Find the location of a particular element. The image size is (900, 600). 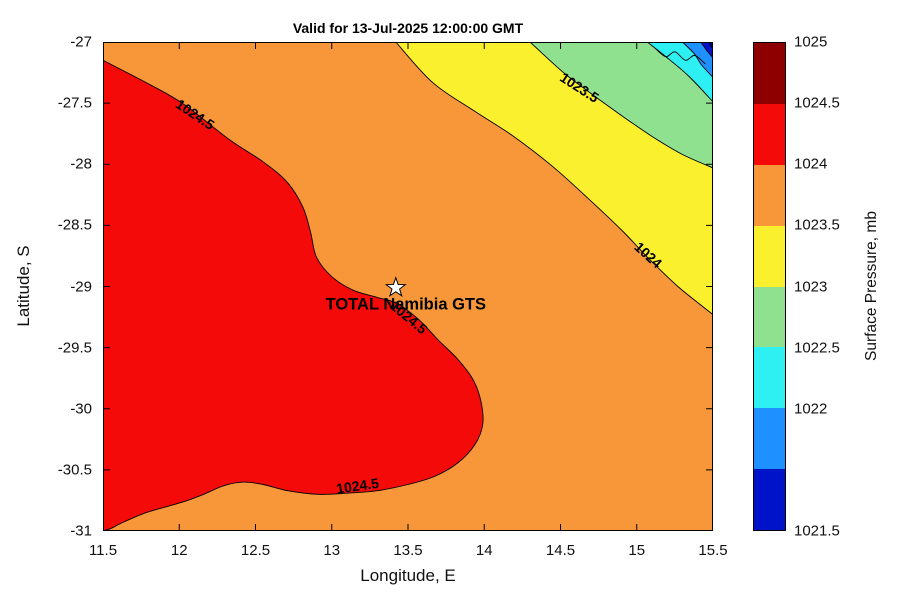

y-tick-label: -28 is located at coordinates (81, 164).